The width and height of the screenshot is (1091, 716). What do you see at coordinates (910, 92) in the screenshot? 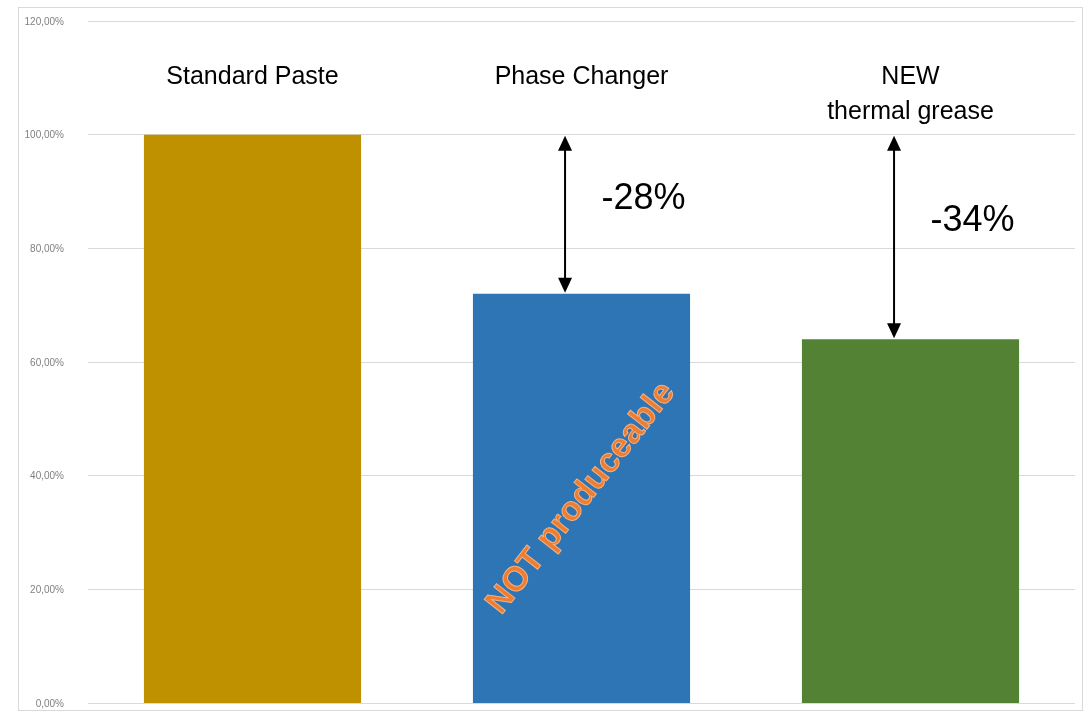
I see `x-tick-label: NEW thermal grease` at bounding box center [910, 92].